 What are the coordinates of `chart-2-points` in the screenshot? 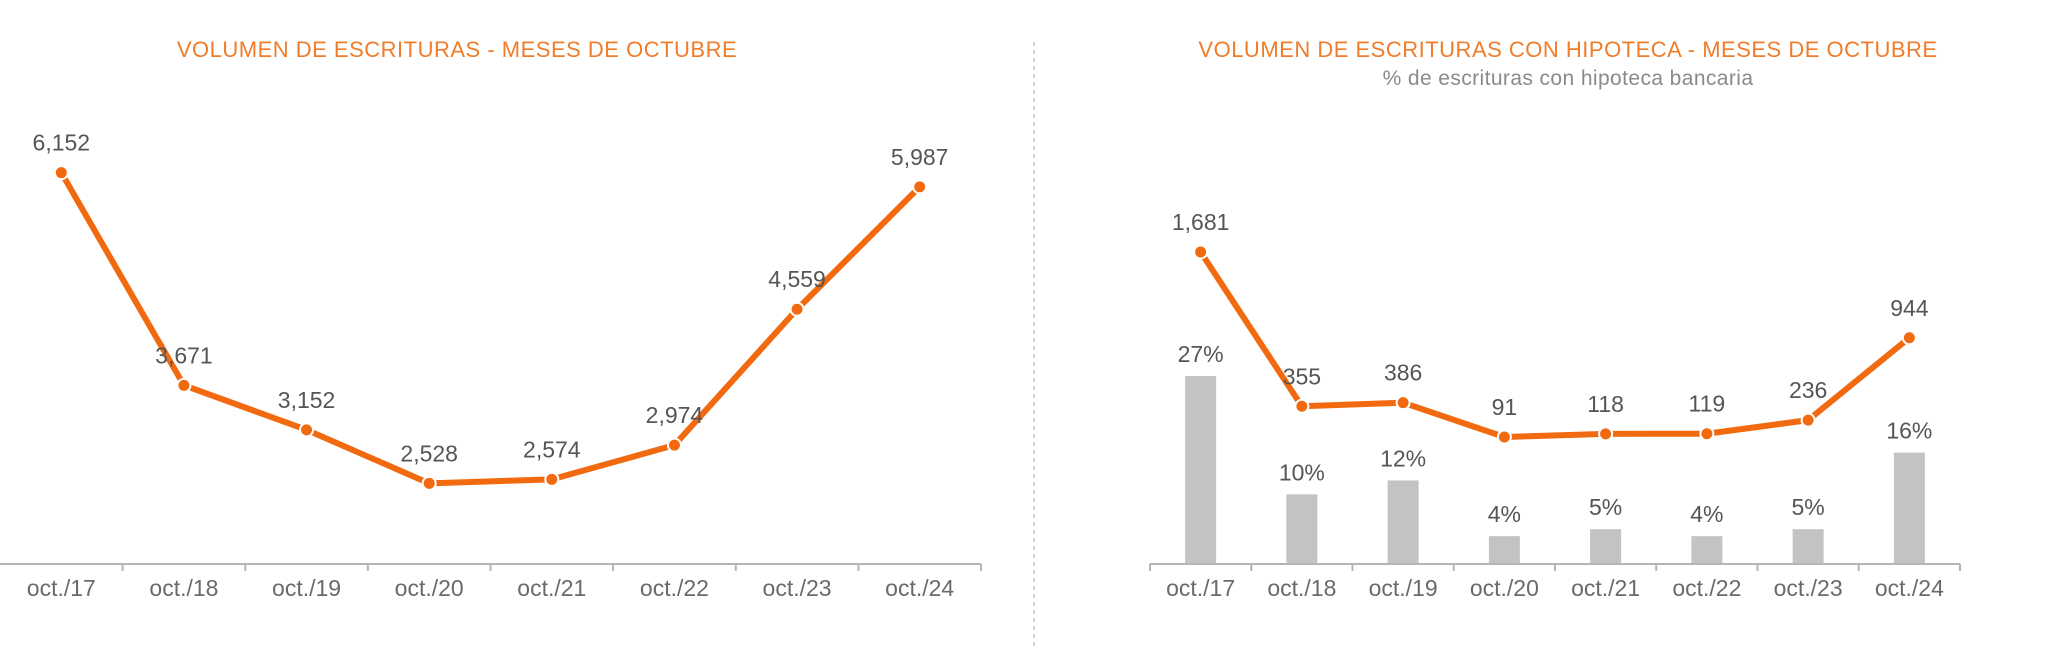 It's located at (1555, 344).